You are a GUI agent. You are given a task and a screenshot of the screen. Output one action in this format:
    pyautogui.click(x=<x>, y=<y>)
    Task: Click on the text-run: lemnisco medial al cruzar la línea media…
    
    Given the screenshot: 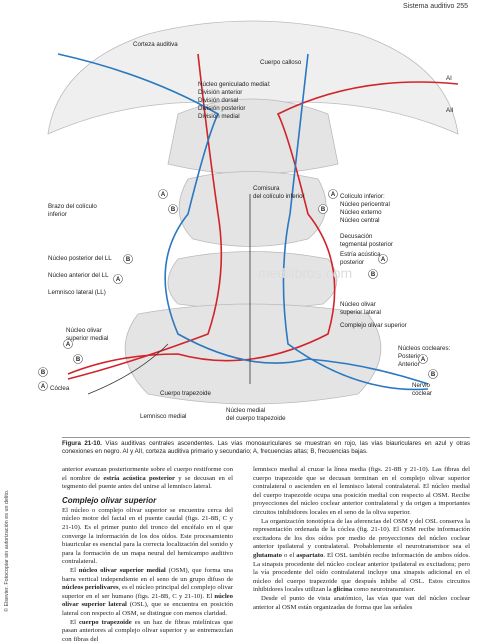 What is the action you would take?
    pyautogui.click(x=361, y=491)
    